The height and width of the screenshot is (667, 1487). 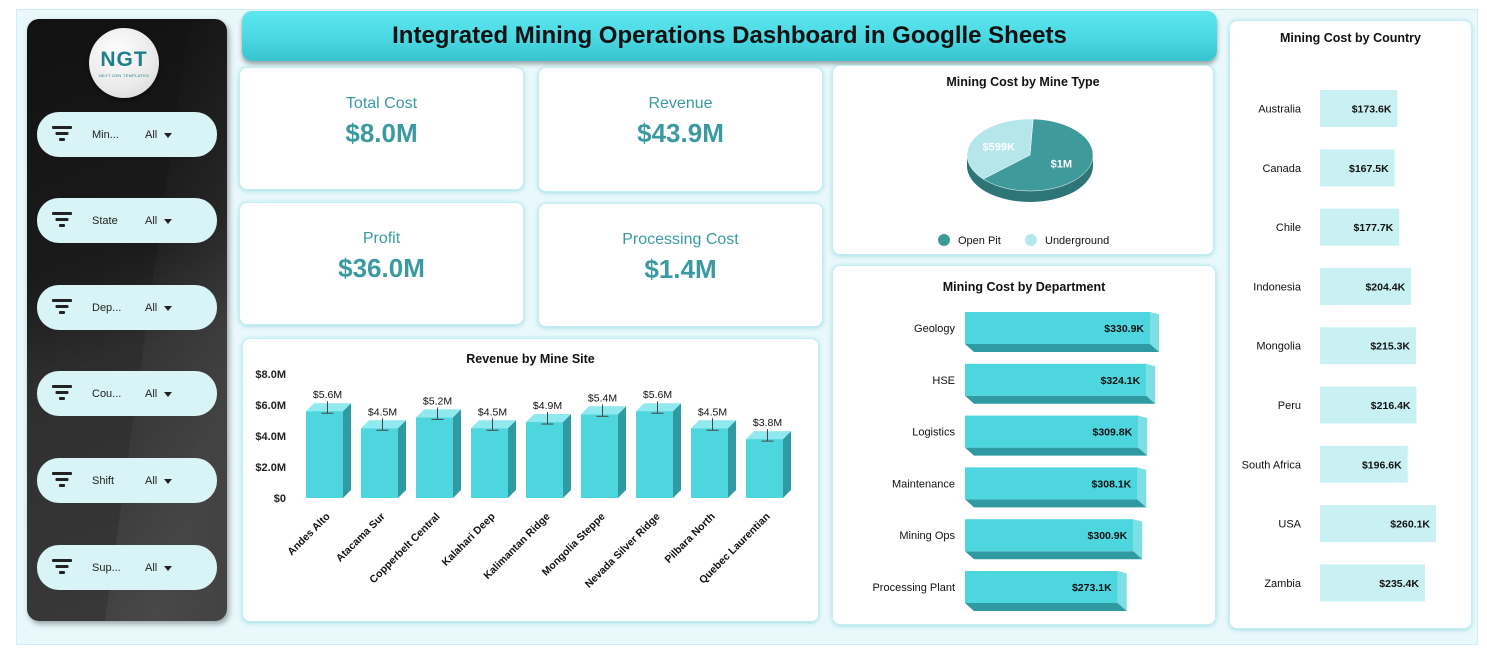 I want to click on kpi-value: $8.0M, so click(x=381, y=133).